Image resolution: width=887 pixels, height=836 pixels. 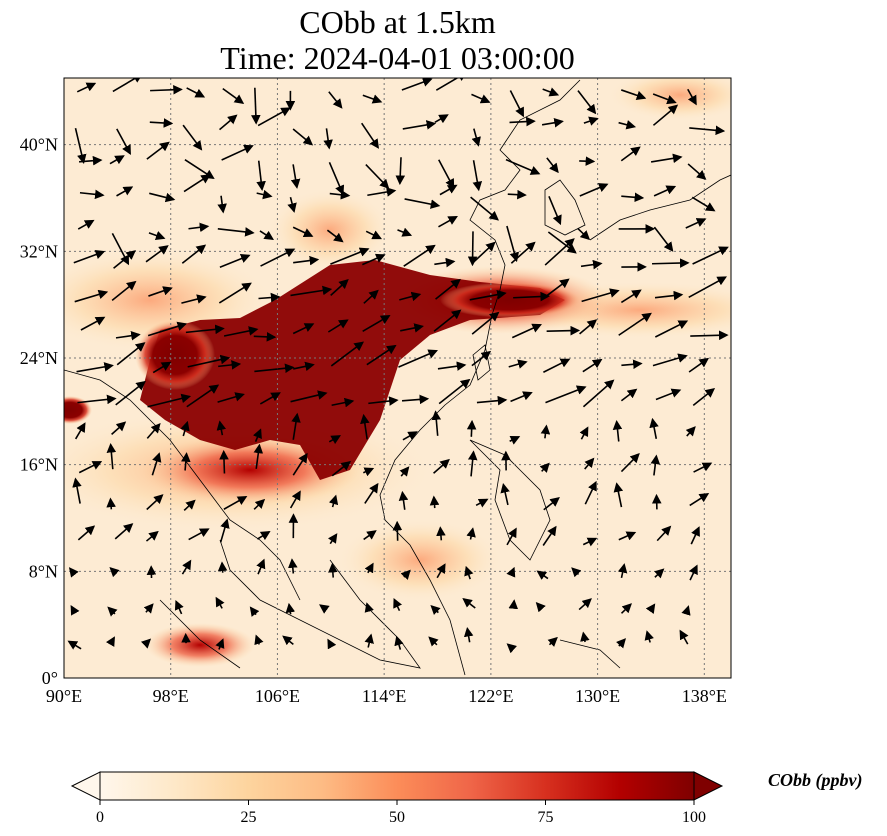 I want to click on west-burn, so click(x=175, y=355).